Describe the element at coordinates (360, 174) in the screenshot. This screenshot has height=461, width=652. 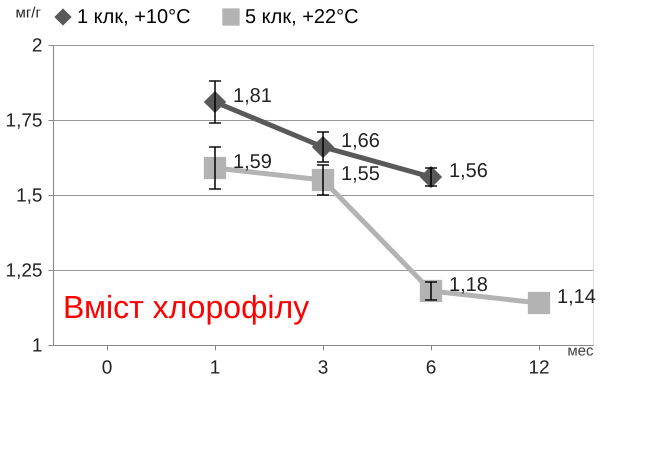
I see `data-label: 1,55` at that location.